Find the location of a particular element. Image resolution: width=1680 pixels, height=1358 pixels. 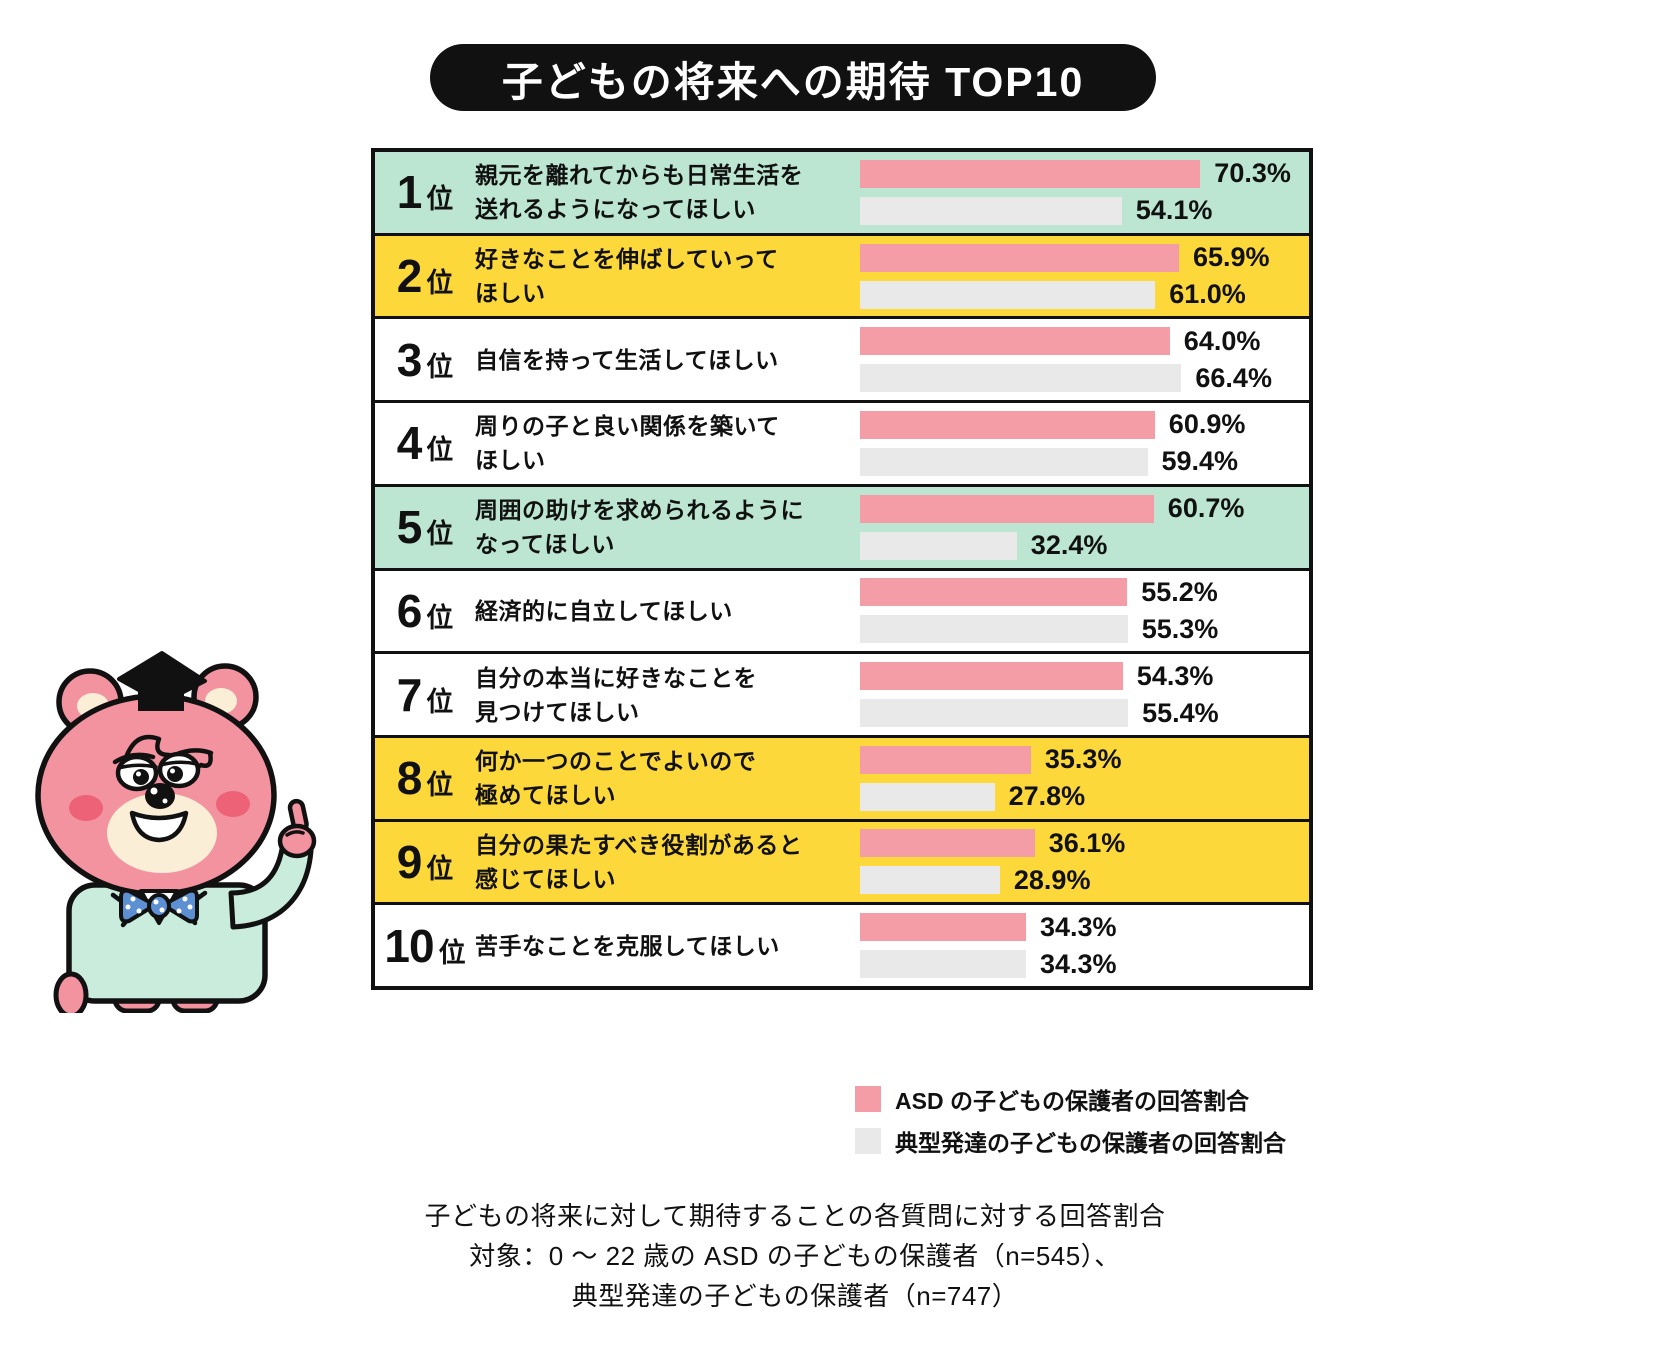

typical-bar-line: 55.4% is located at coordinates (1084, 712).